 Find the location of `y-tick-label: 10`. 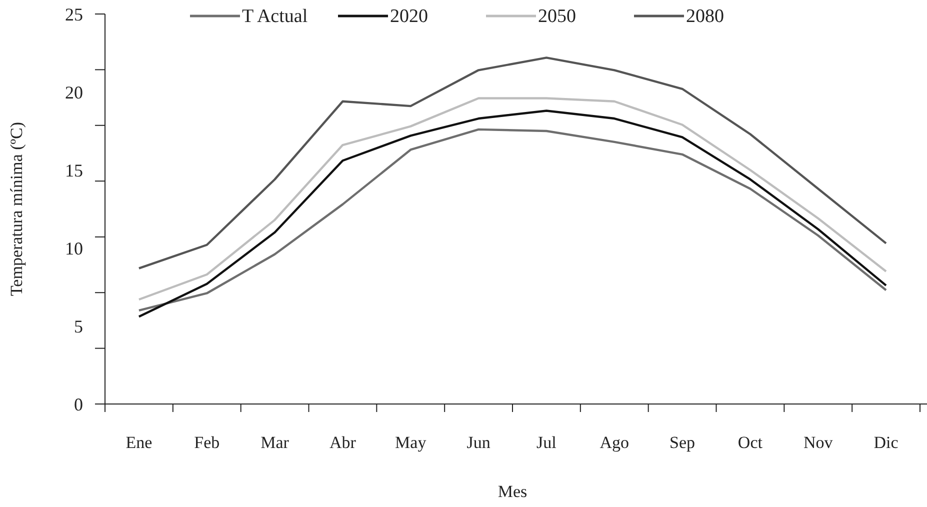

y-tick-label: 10 is located at coordinates (74, 248).